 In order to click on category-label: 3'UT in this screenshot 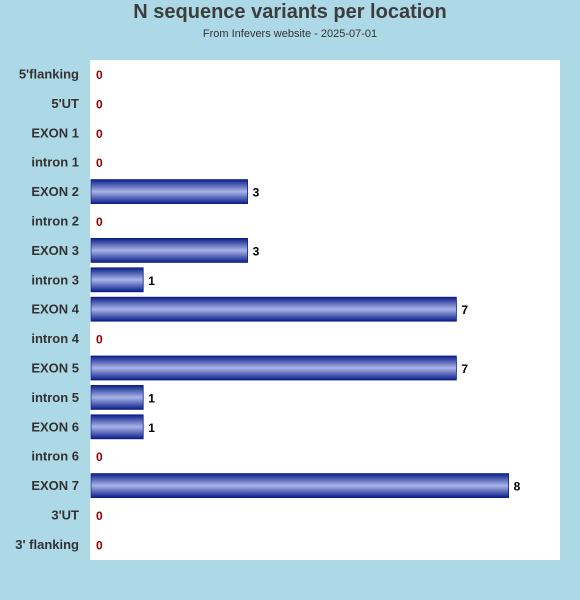, I will do `click(65, 515)`.